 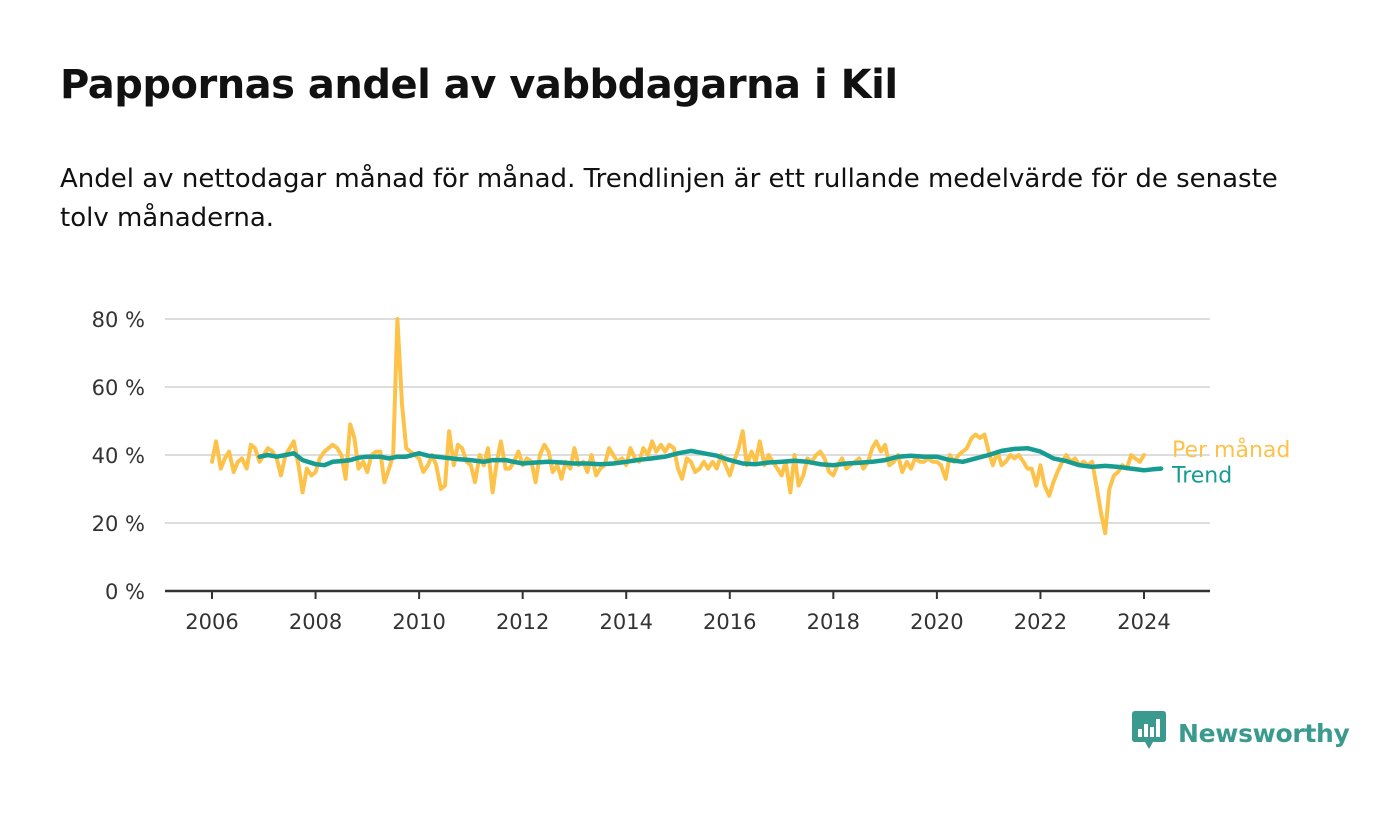 I want to click on y-axis-ticks: 0 % 20 % 40 % 60 % 80 %, so click(x=118, y=456).